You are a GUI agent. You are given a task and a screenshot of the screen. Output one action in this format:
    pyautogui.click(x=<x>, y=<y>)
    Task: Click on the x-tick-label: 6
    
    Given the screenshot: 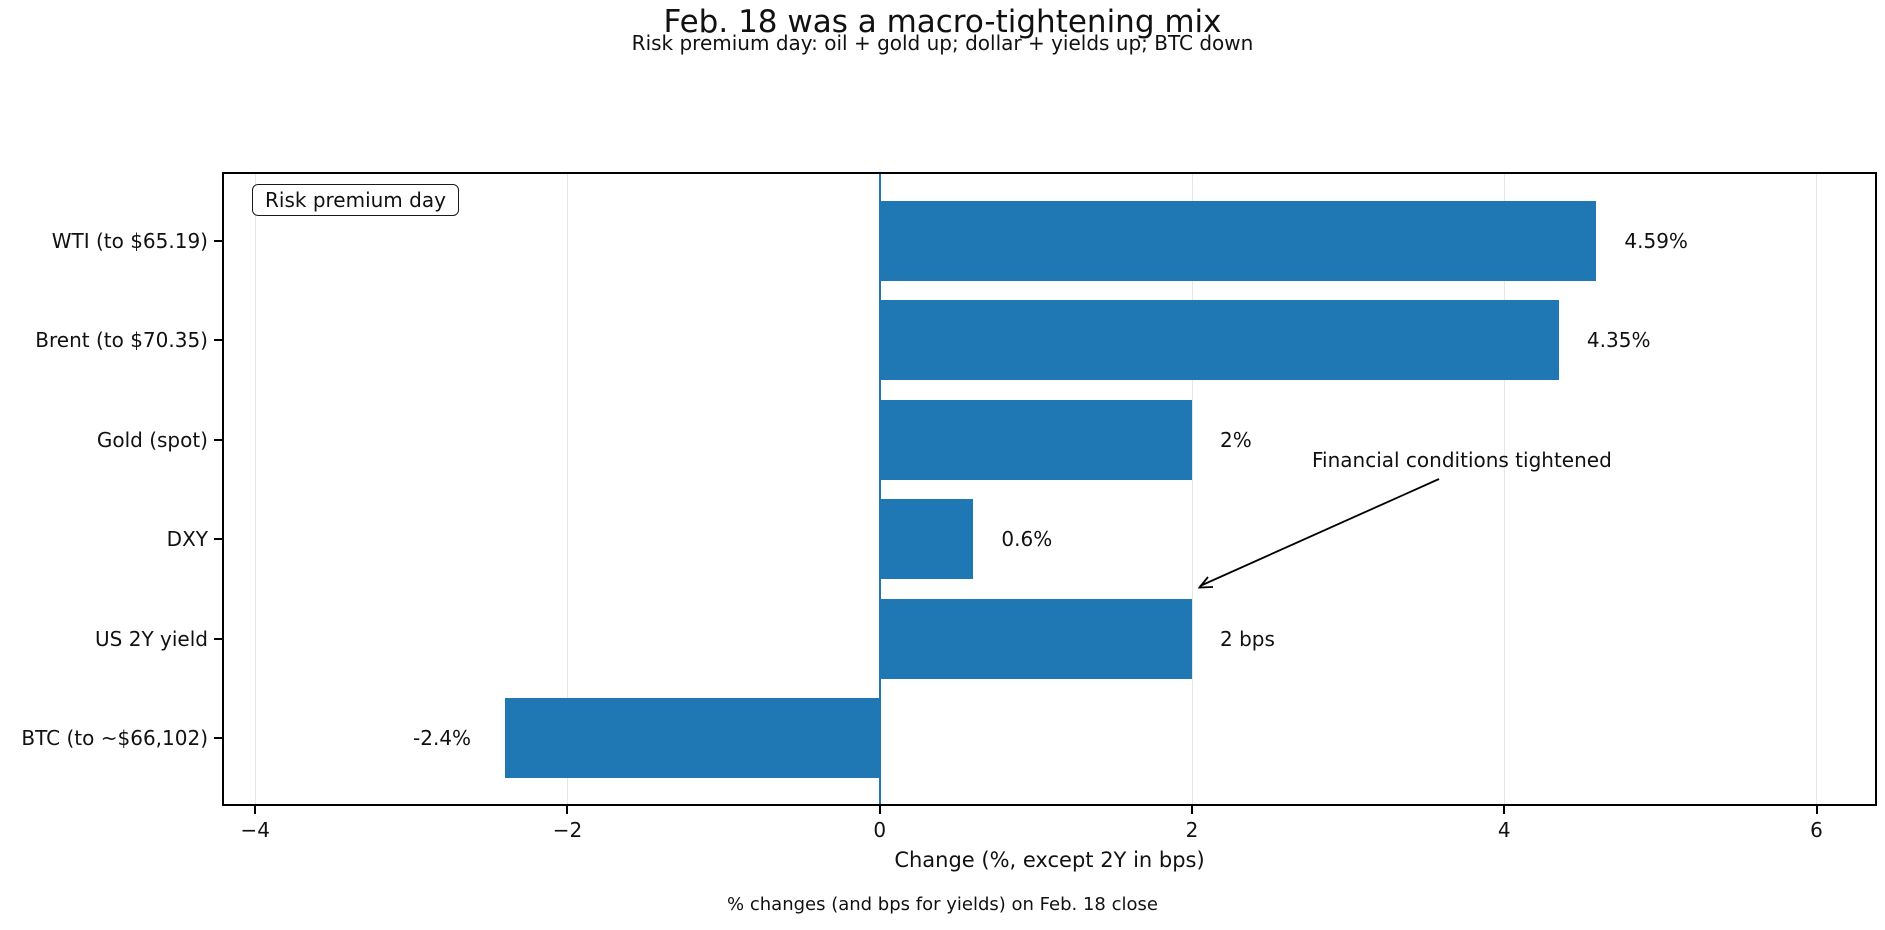 What is the action you would take?
    pyautogui.click(x=1816, y=830)
    